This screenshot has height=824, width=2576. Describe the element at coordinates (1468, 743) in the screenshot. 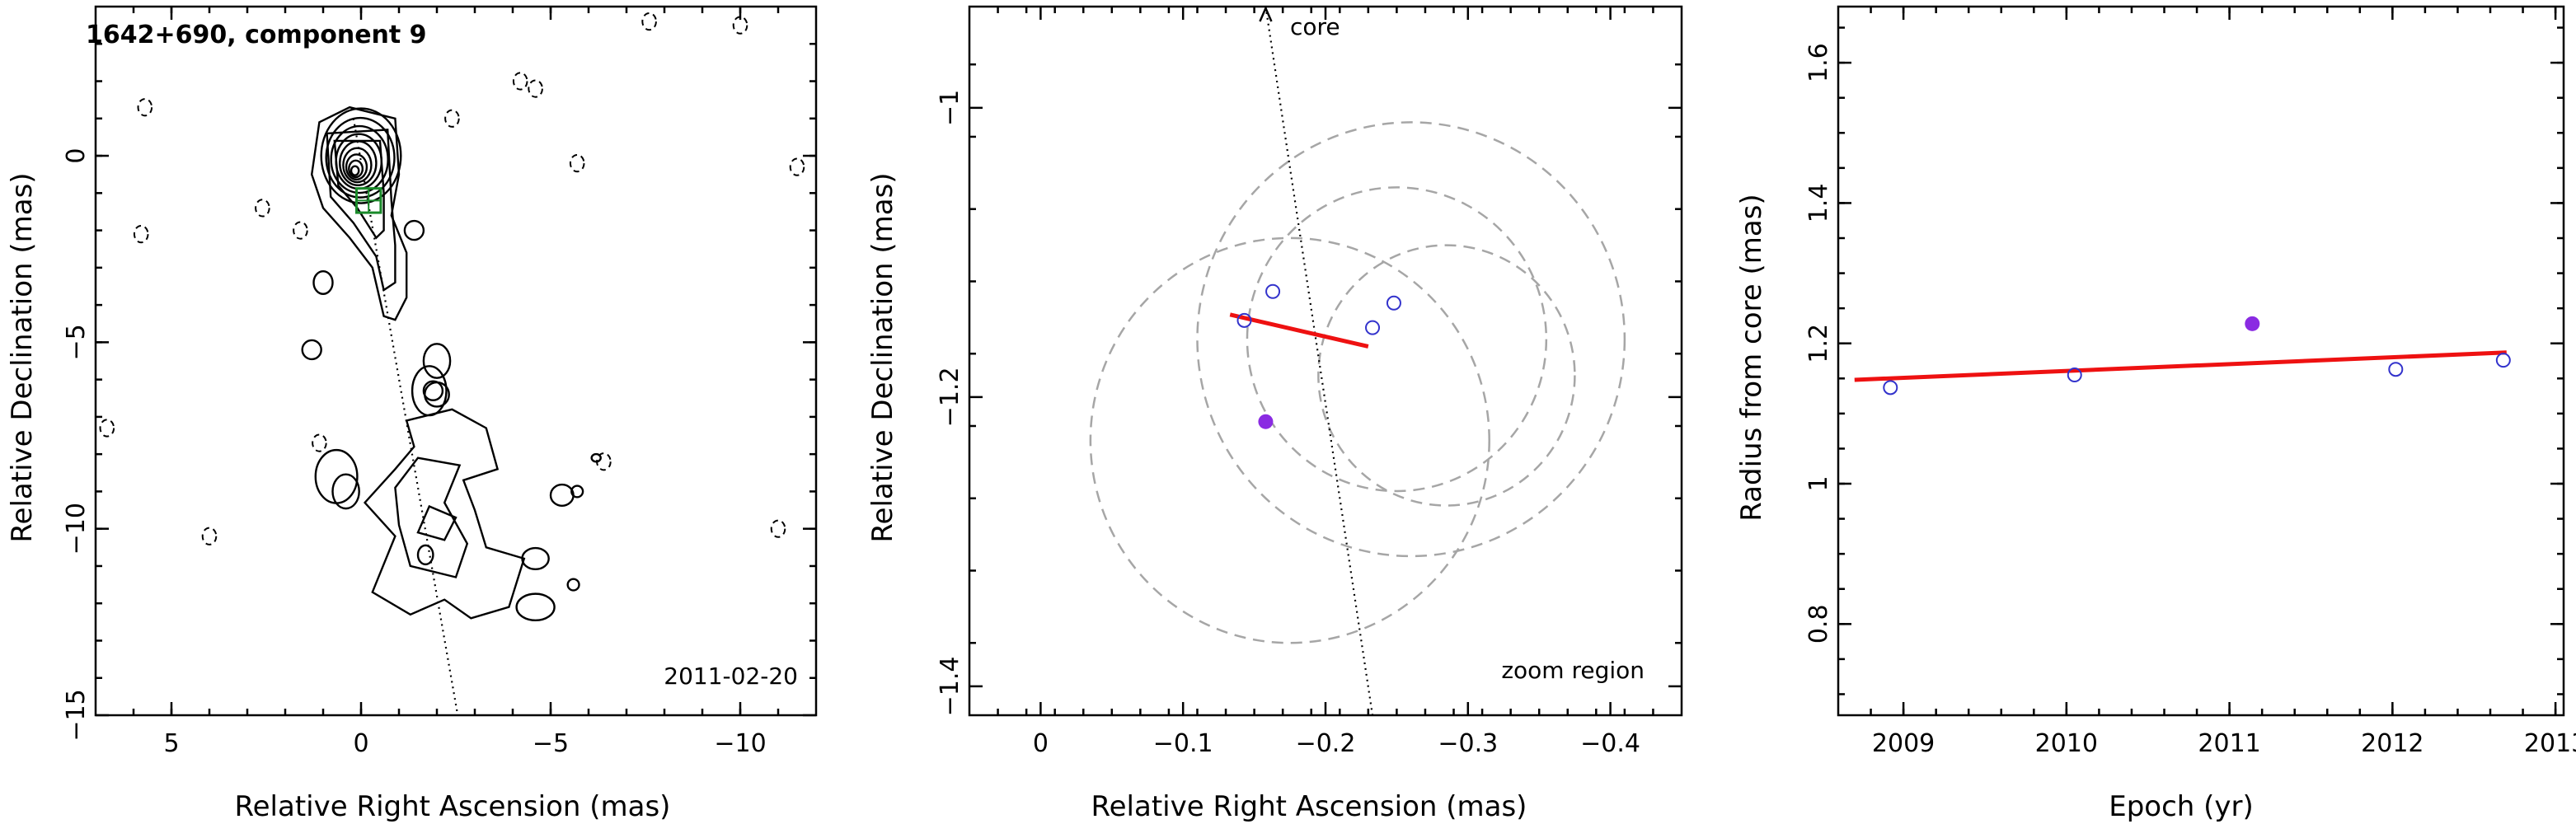

I see `x-tick-label: −0.3` at that location.